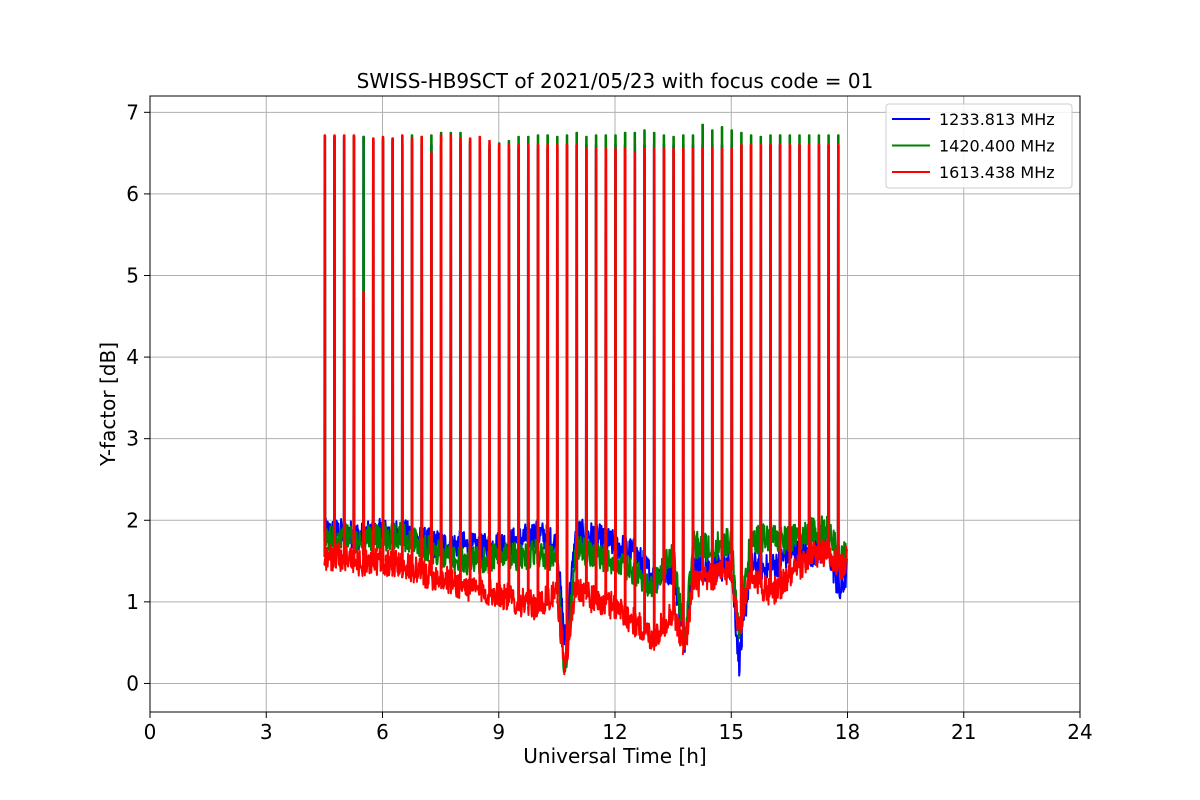 The image size is (1200, 800). I want to click on x-tick-label: 3, so click(266, 732).